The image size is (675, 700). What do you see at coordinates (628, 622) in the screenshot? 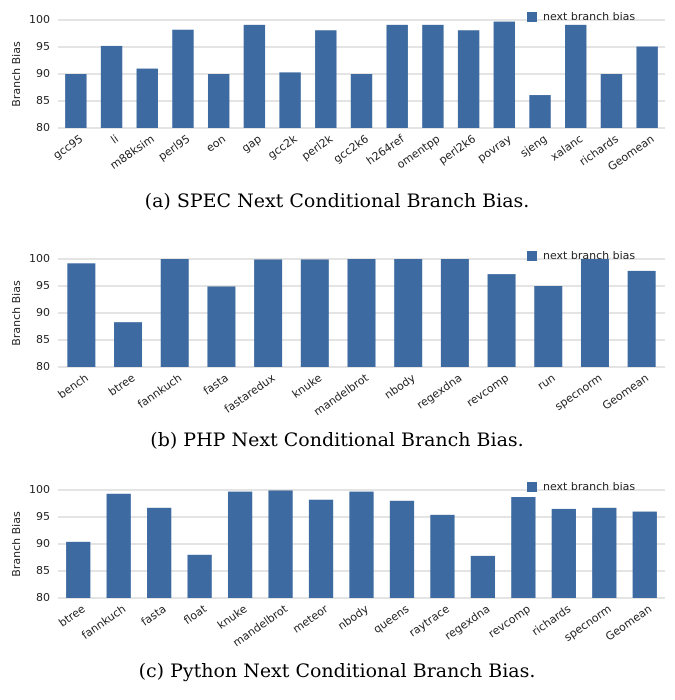
I see `x-tick-label: Geomean` at bounding box center [628, 622].